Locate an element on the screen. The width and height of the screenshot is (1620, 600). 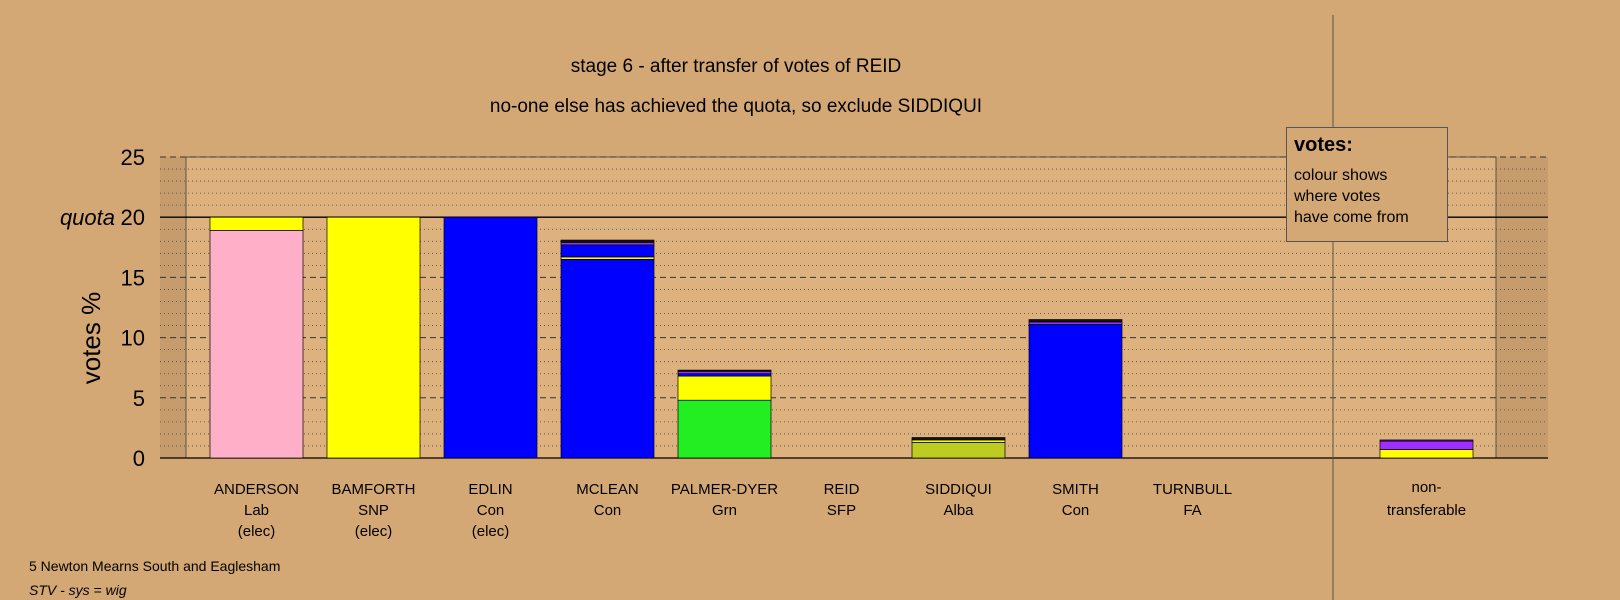
nontransferable-label-2: transferable is located at coordinates (1426, 510).